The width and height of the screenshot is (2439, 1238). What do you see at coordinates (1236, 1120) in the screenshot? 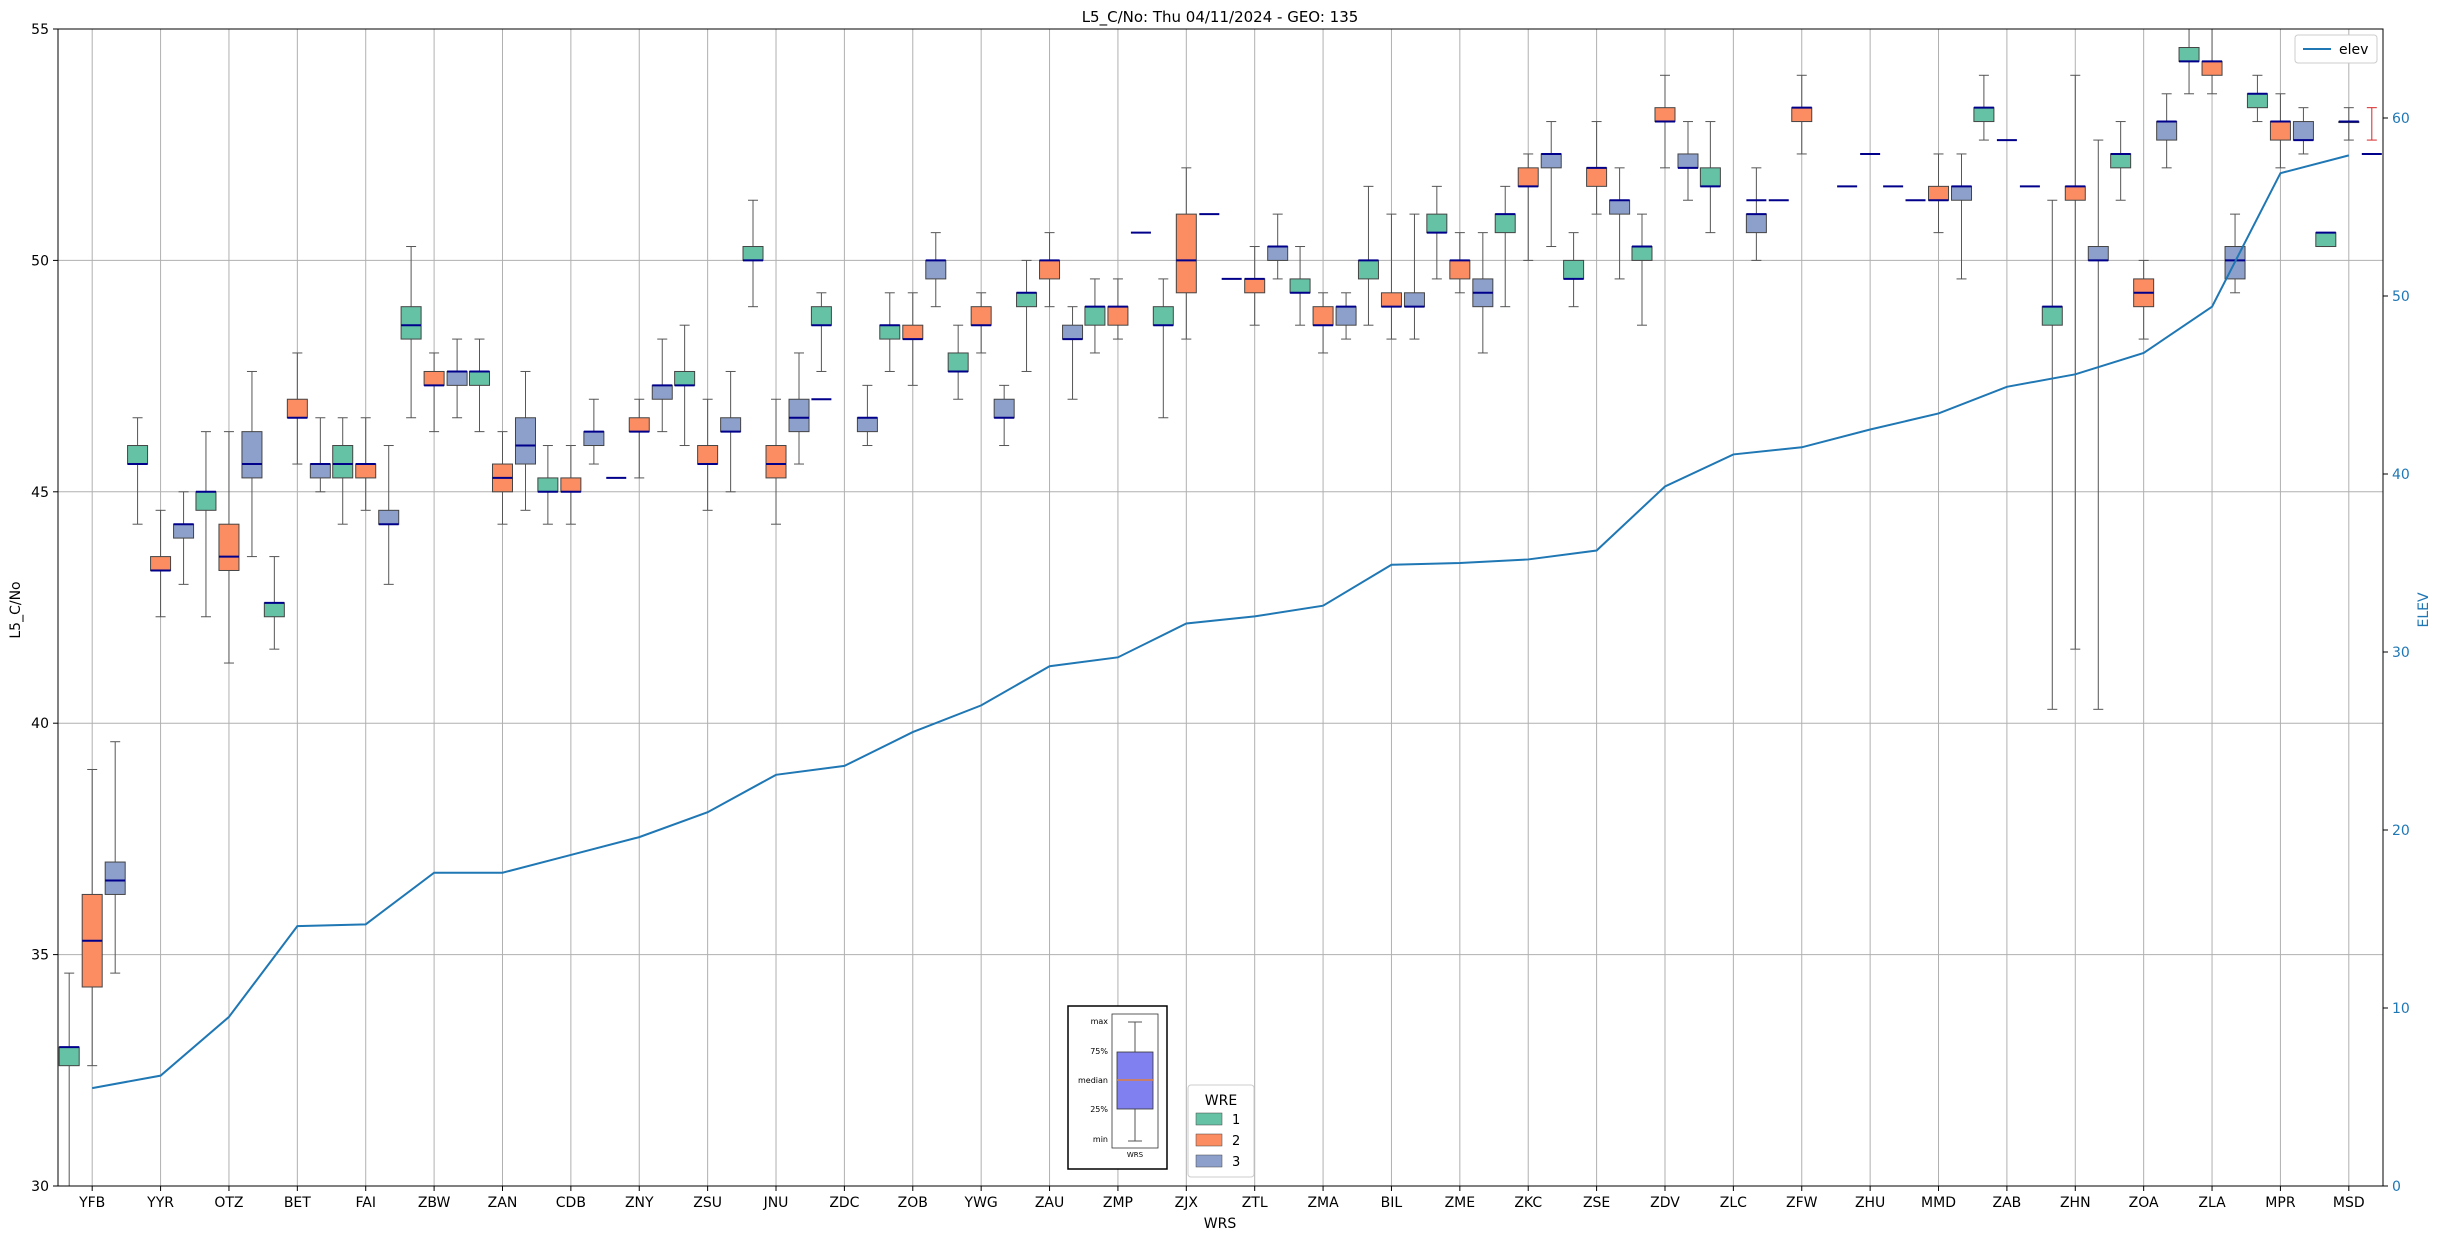
I see `legend-label: 1` at bounding box center [1236, 1120].